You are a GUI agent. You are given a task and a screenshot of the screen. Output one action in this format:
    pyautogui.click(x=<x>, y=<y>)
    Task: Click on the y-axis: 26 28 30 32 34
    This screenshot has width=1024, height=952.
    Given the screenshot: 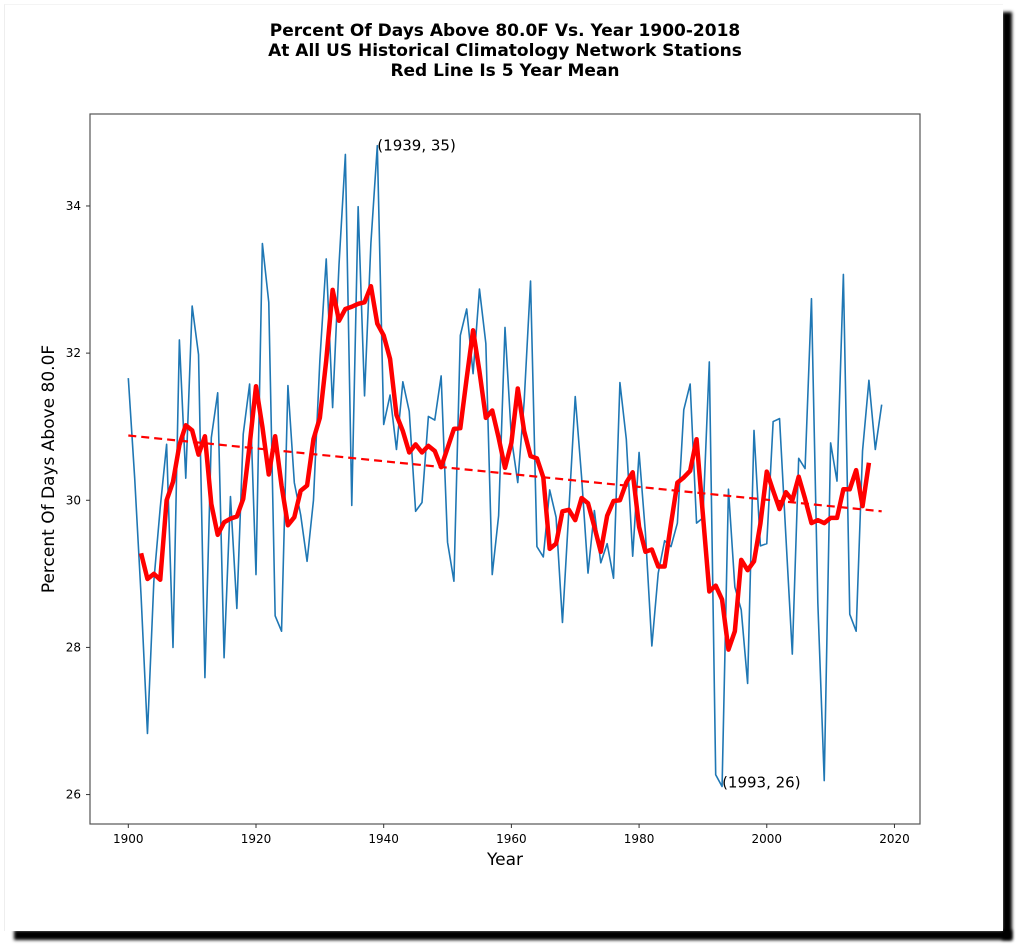 What is the action you would take?
    pyautogui.click(x=78, y=500)
    